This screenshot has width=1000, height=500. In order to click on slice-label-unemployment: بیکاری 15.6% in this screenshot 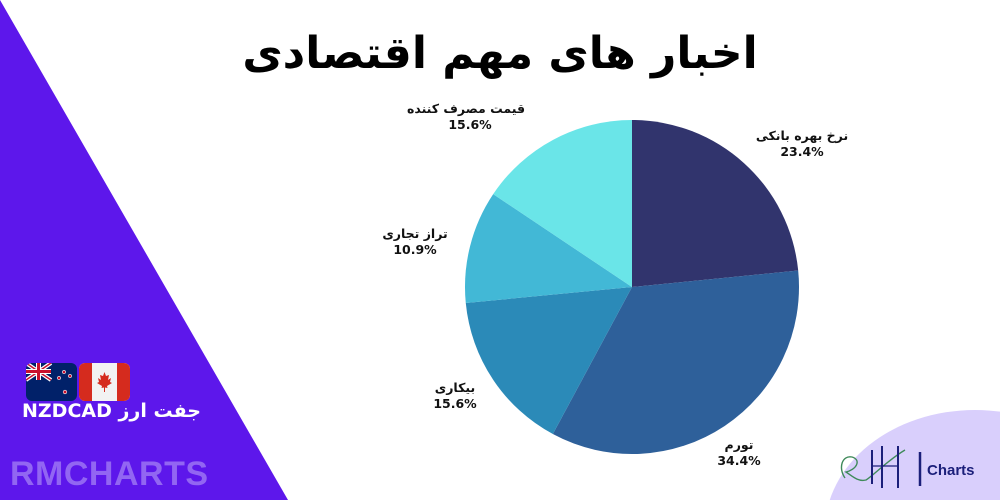, I will do `click(455, 395)`.